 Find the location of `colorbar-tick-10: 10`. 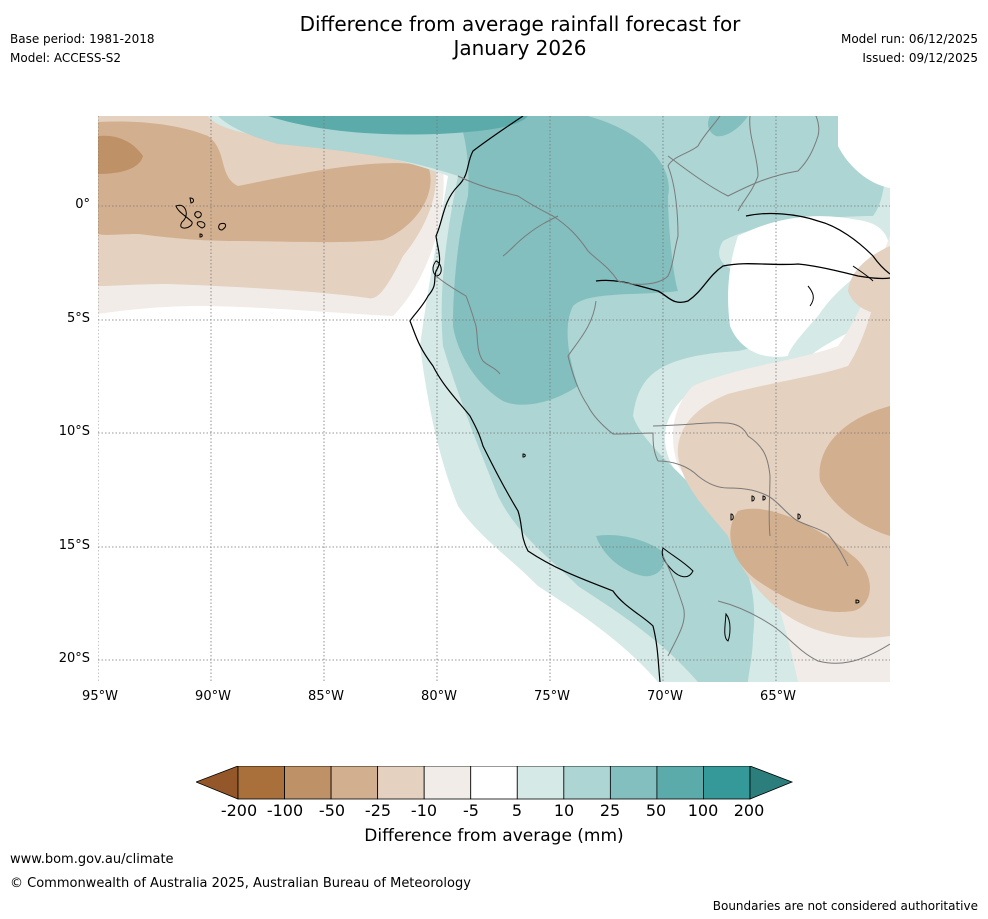

colorbar-tick-10: 10 is located at coordinates (564, 810).